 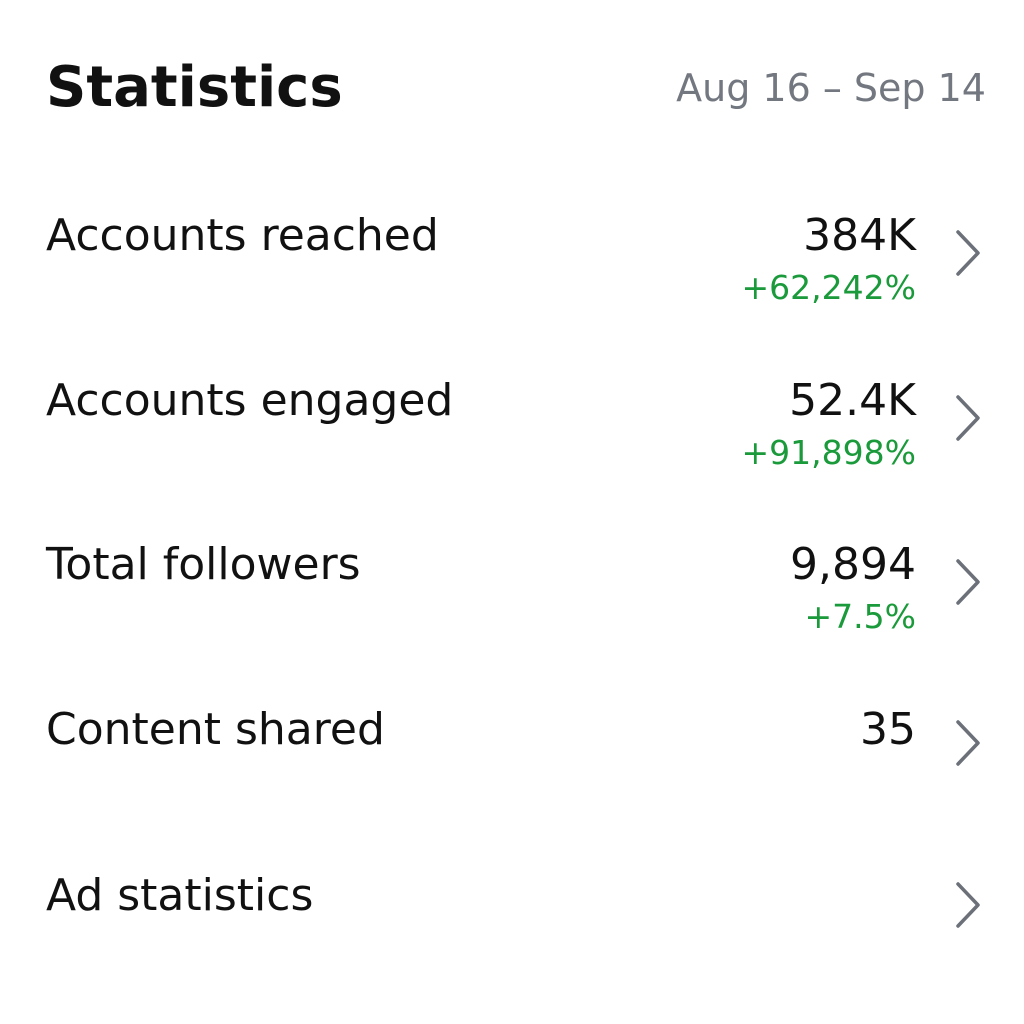 I want to click on stat-values: 384K +62,242%, so click(x=829, y=260).